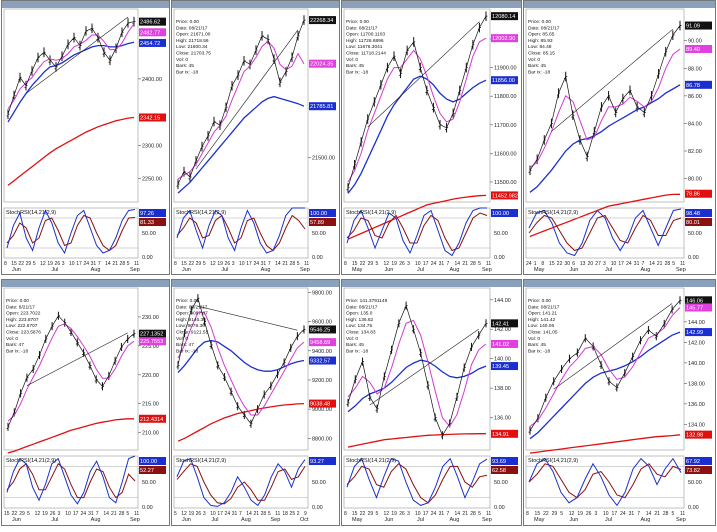 The width and height of the screenshot is (717, 532). What do you see at coordinates (135, 520) in the screenshot?
I see `month-label: Sep` at bounding box center [135, 520].